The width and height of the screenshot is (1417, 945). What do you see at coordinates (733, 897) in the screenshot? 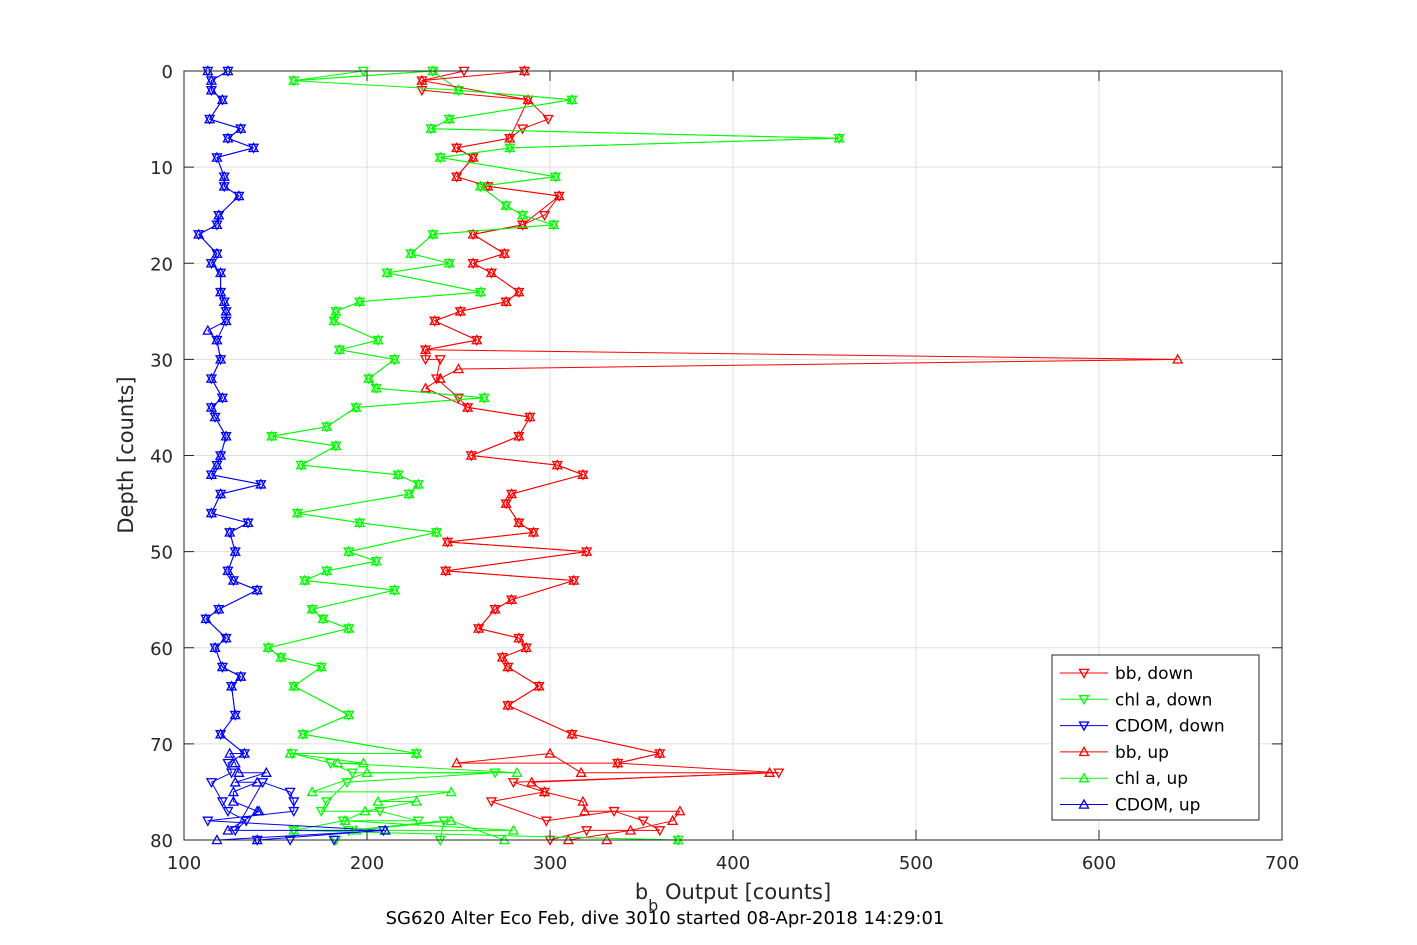
I see `x-axis-label: bb Output [counts]` at bounding box center [733, 897].